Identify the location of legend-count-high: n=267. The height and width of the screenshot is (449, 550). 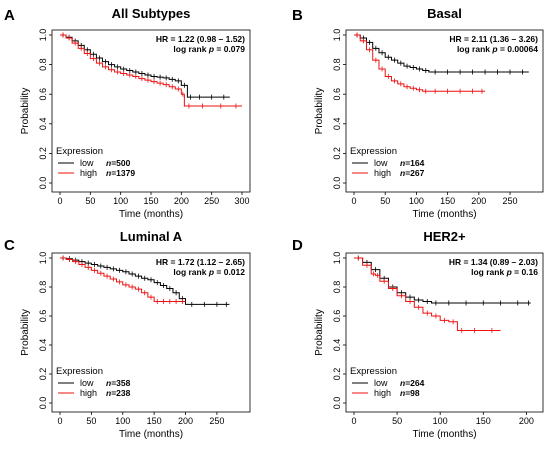
(412, 173).